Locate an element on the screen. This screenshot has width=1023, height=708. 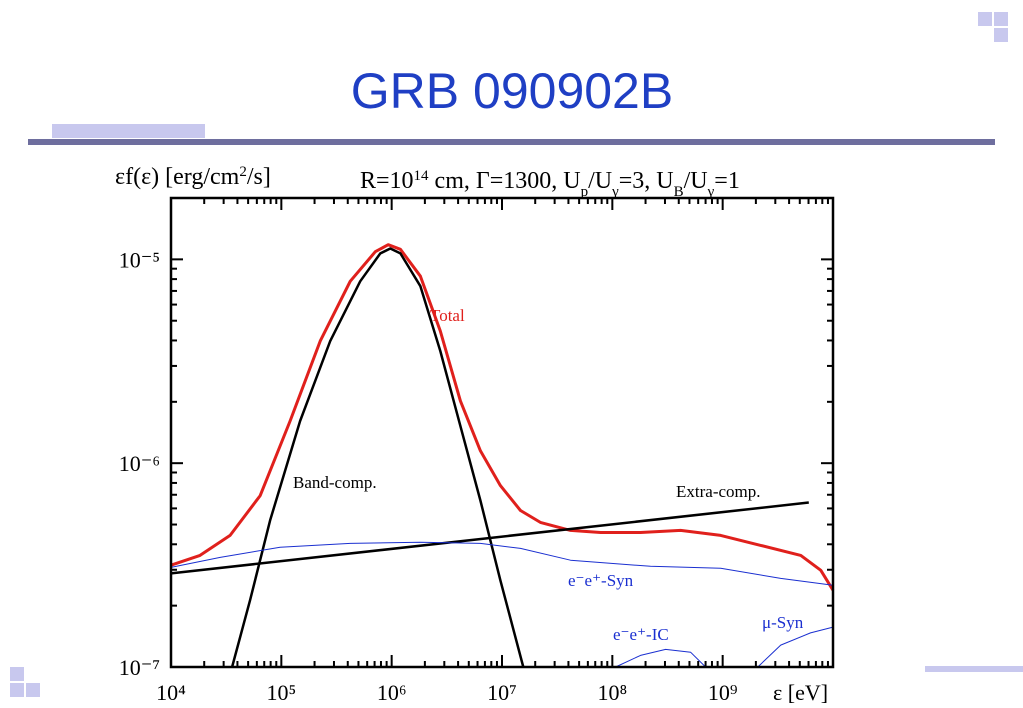
annotation: e⁻e⁺-IC is located at coordinates (641, 634).